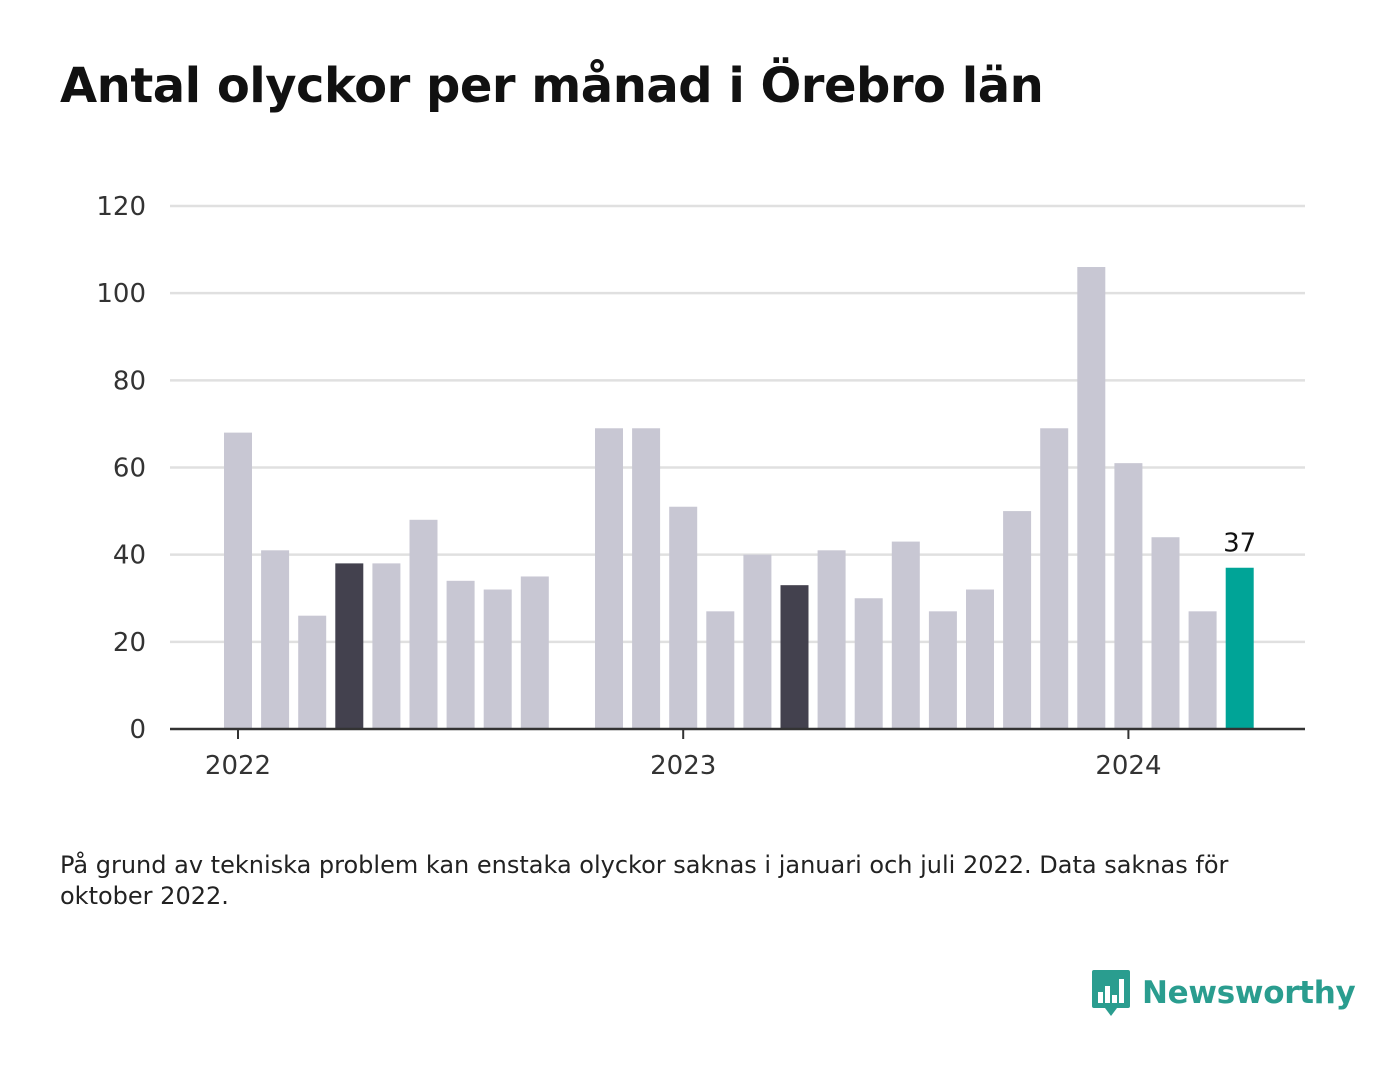 The image size is (1400, 1080). What do you see at coordinates (737, 754) in the screenshot?
I see `x-axis: 2022 2023 2024` at bounding box center [737, 754].